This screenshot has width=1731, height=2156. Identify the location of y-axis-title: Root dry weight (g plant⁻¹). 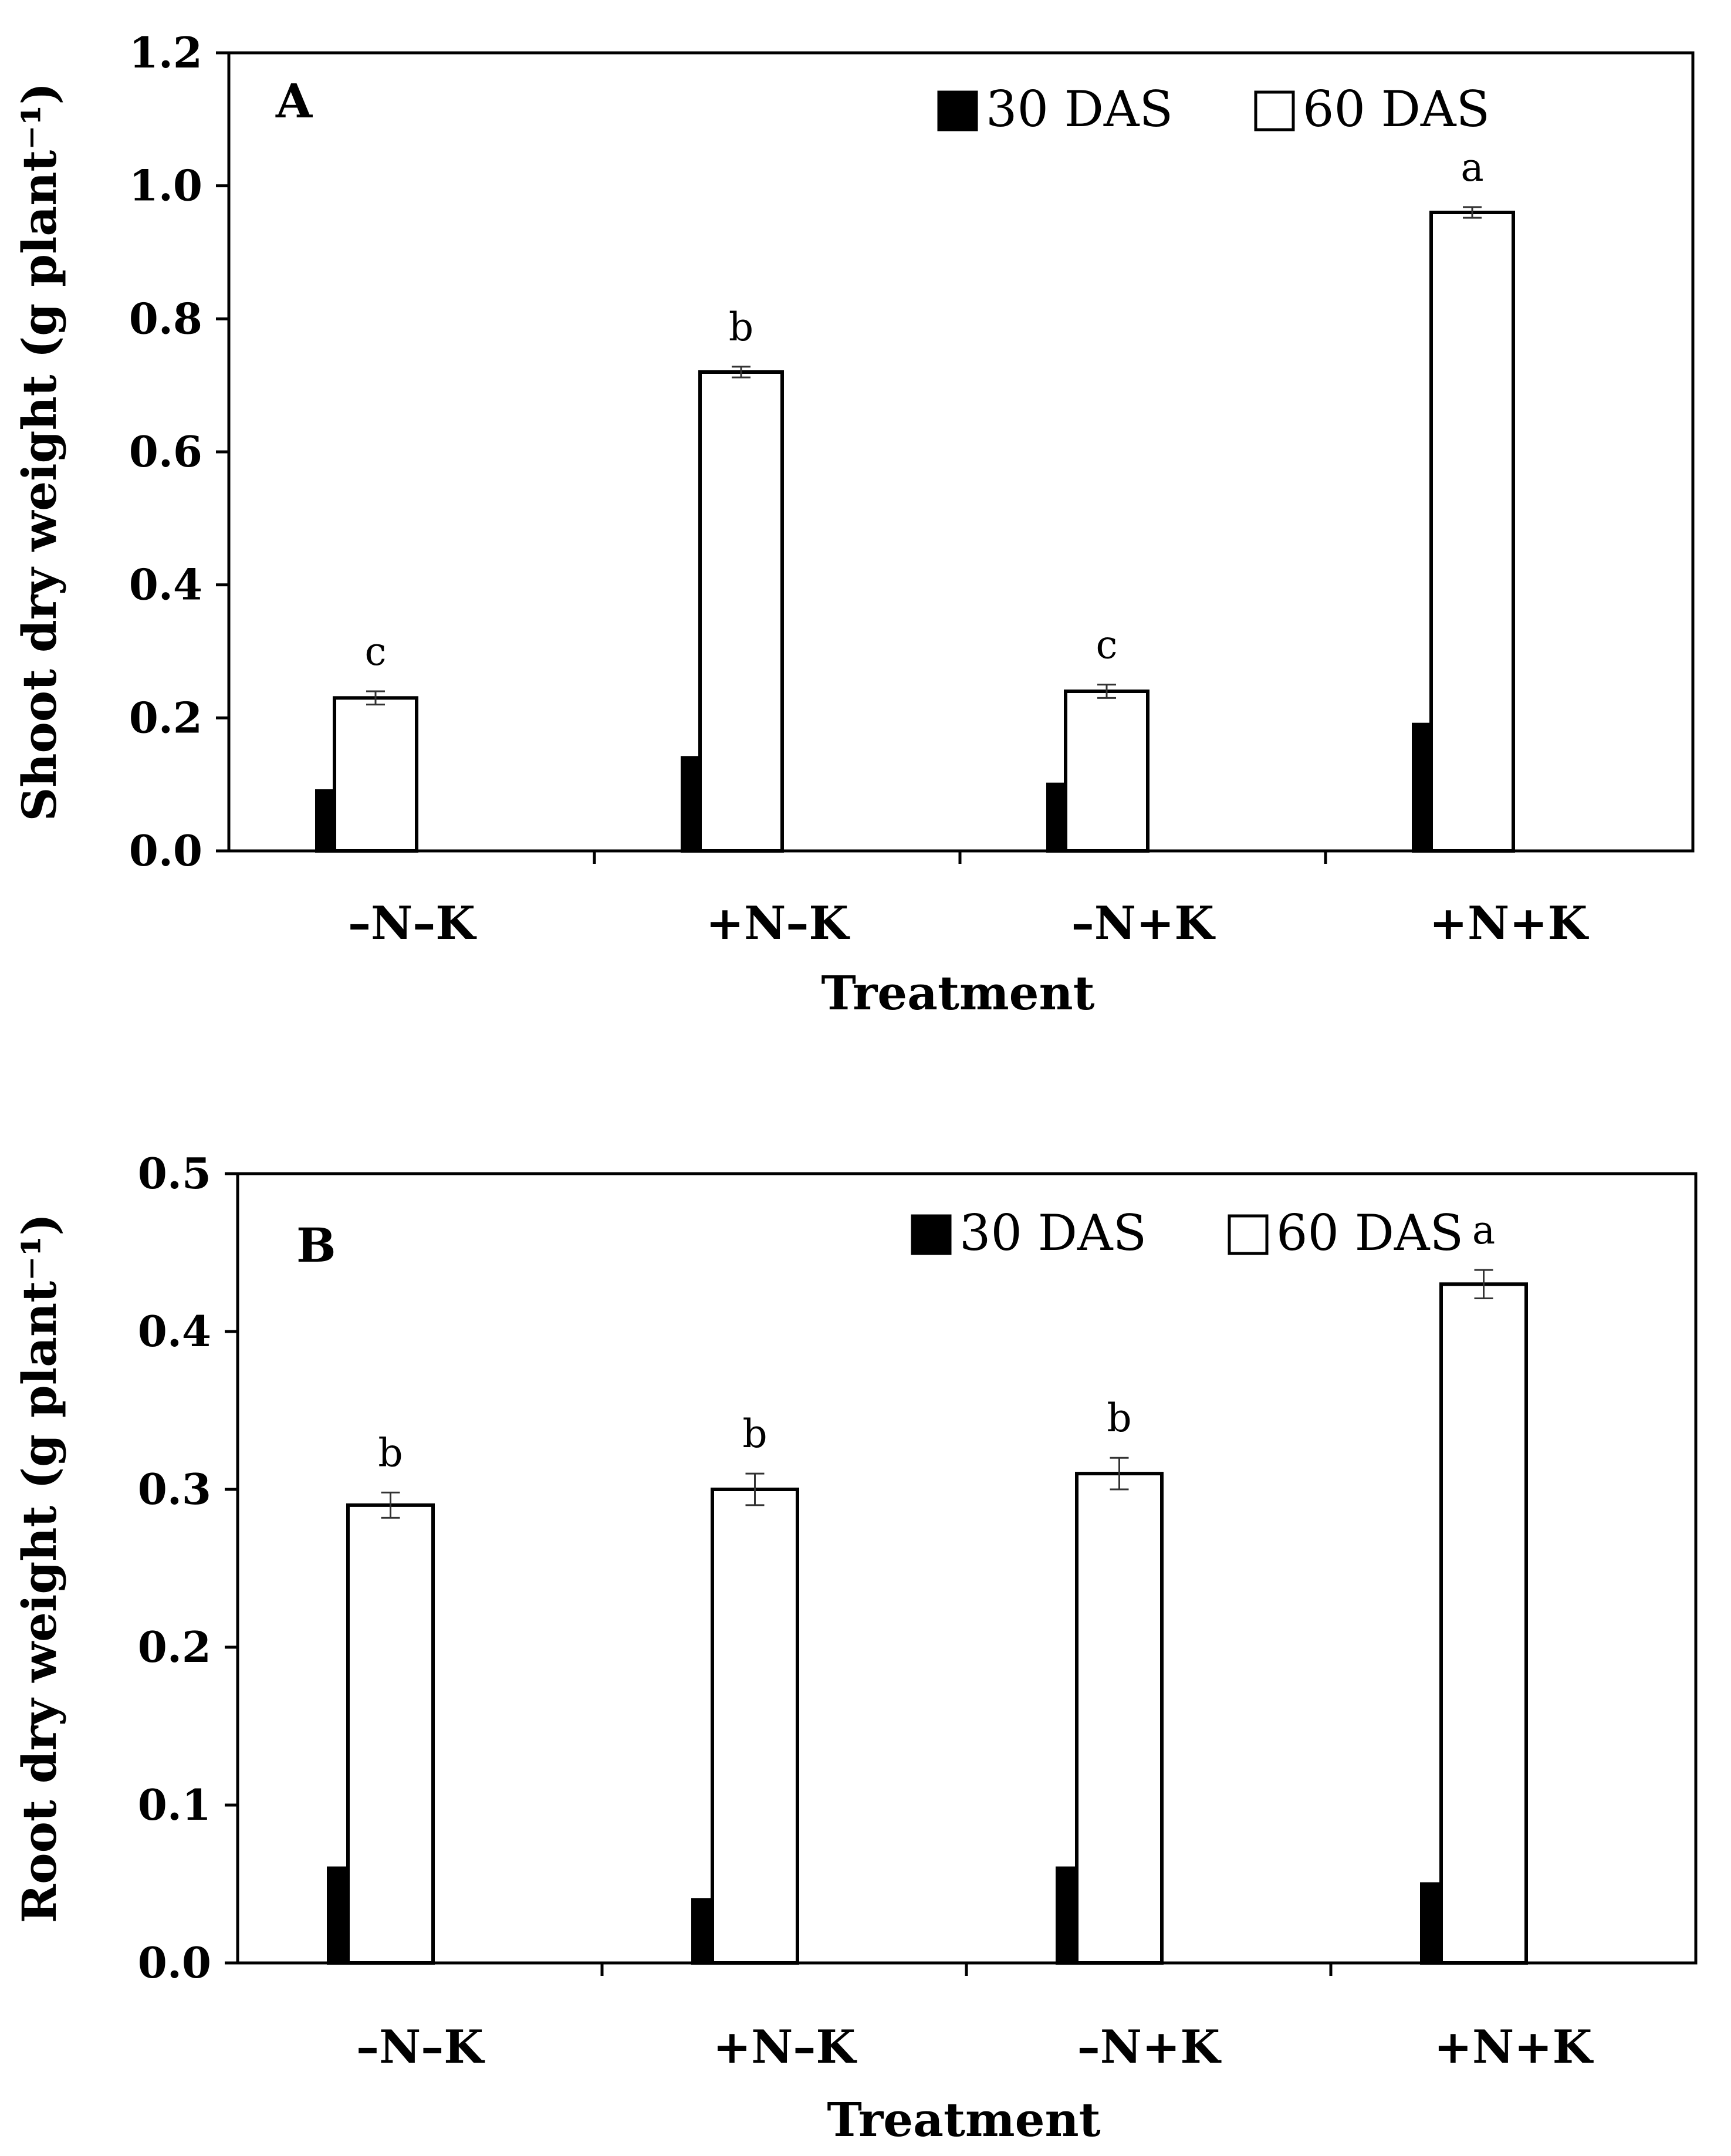
(39, 1569).